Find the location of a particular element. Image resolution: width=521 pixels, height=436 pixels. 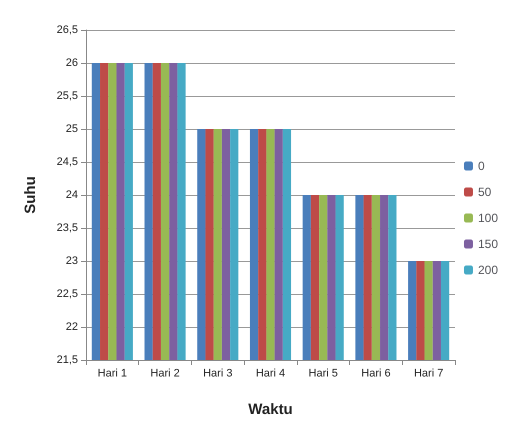

x-tick-label: Hari 1 is located at coordinates (113, 374).